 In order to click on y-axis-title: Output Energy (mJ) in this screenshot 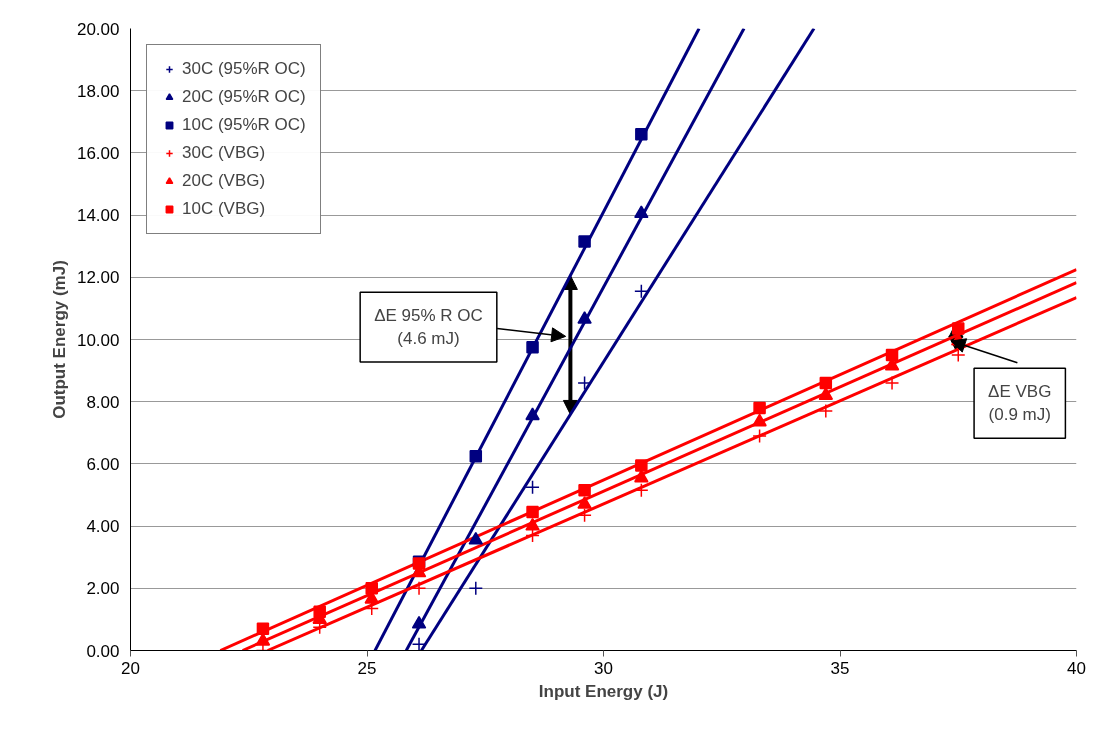, I will do `click(59, 339)`.